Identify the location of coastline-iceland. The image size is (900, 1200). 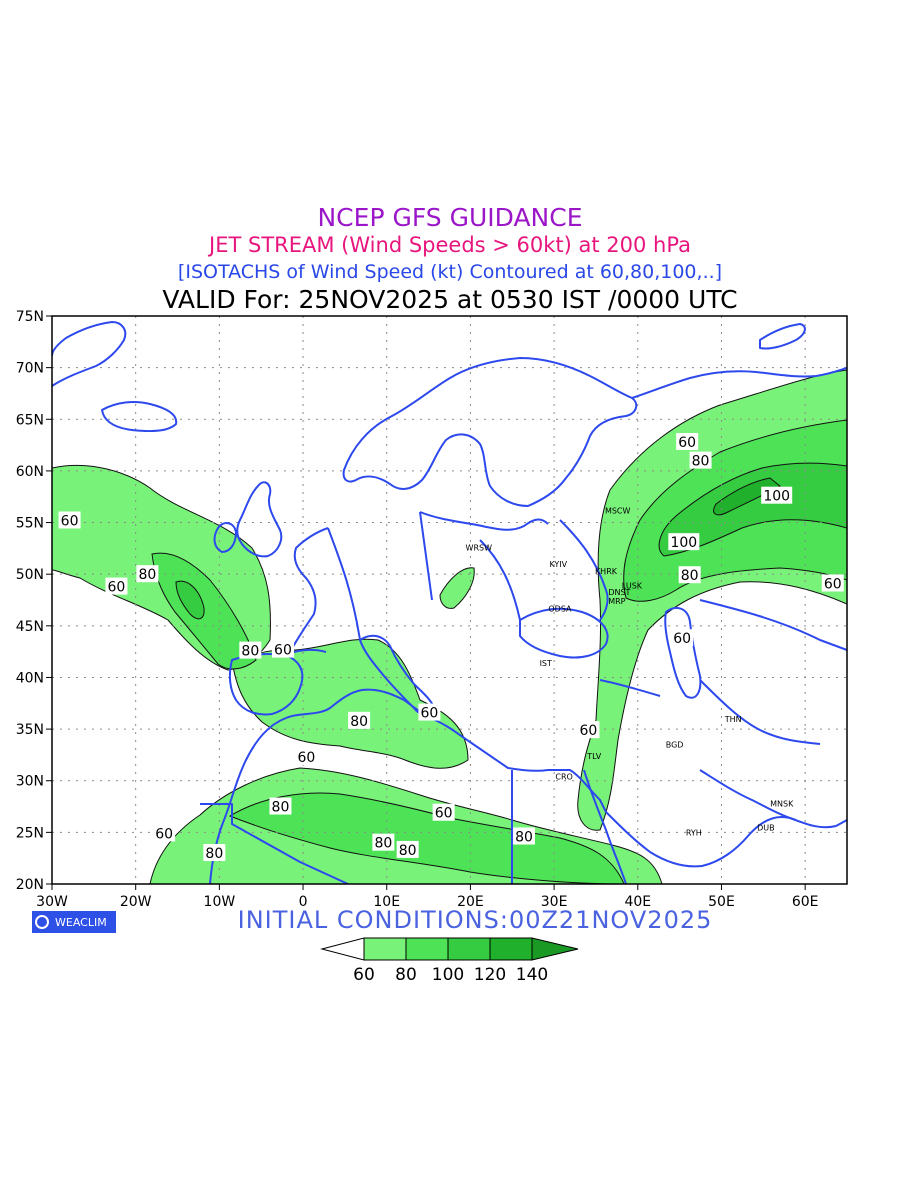
(139, 417).